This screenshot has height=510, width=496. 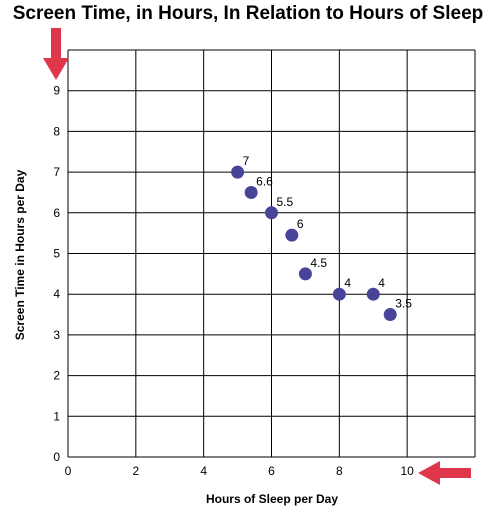 What do you see at coordinates (56, 54) in the screenshot?
I see `down-arrow-icon` at bounding box center [56, 54].